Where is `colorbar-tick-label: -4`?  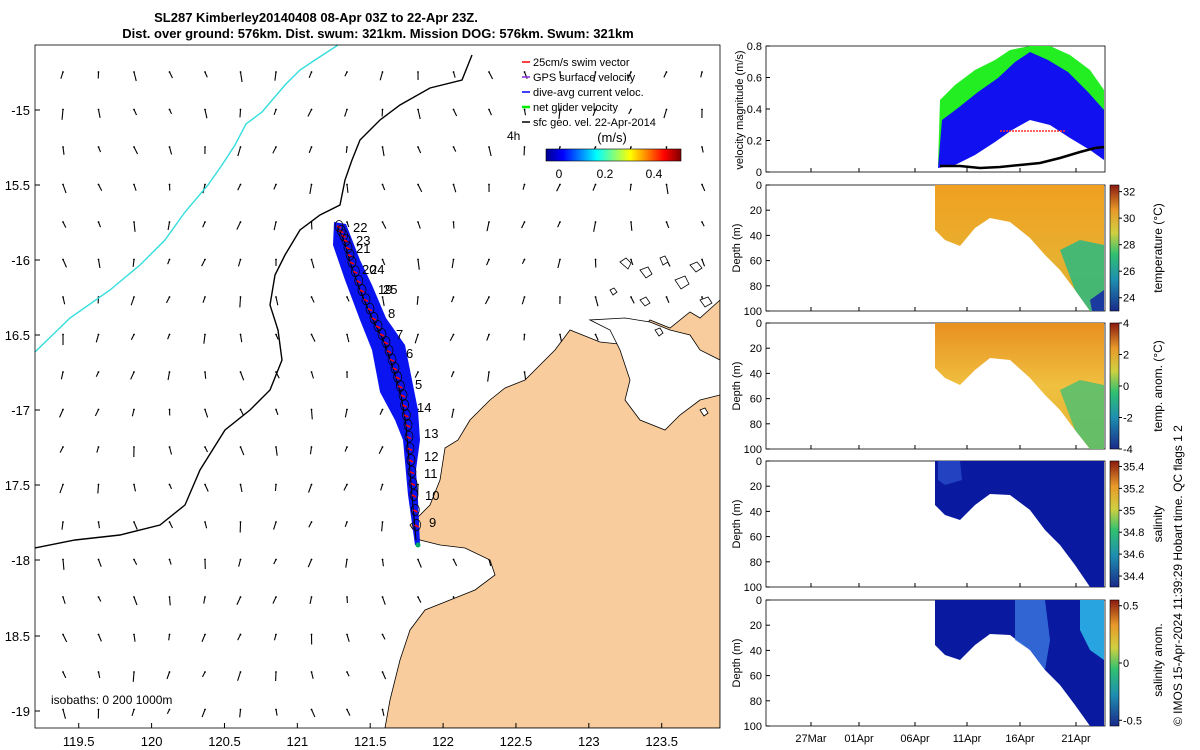
colorbar-tick-label: -4 is located at coordinates (1128, 450).